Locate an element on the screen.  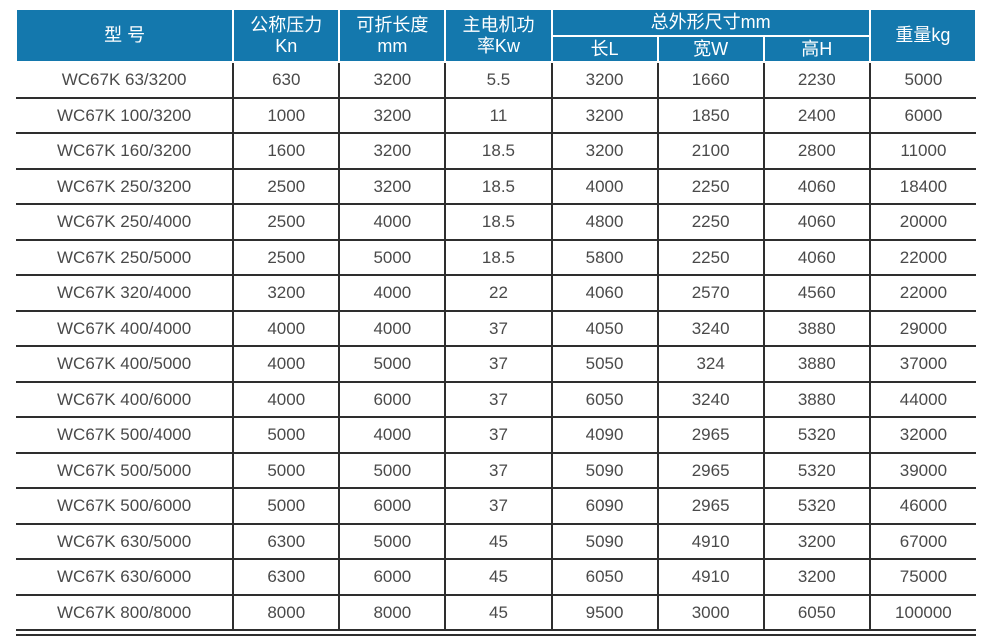
value-cell: 6090 is located at coordinates (604, 506).